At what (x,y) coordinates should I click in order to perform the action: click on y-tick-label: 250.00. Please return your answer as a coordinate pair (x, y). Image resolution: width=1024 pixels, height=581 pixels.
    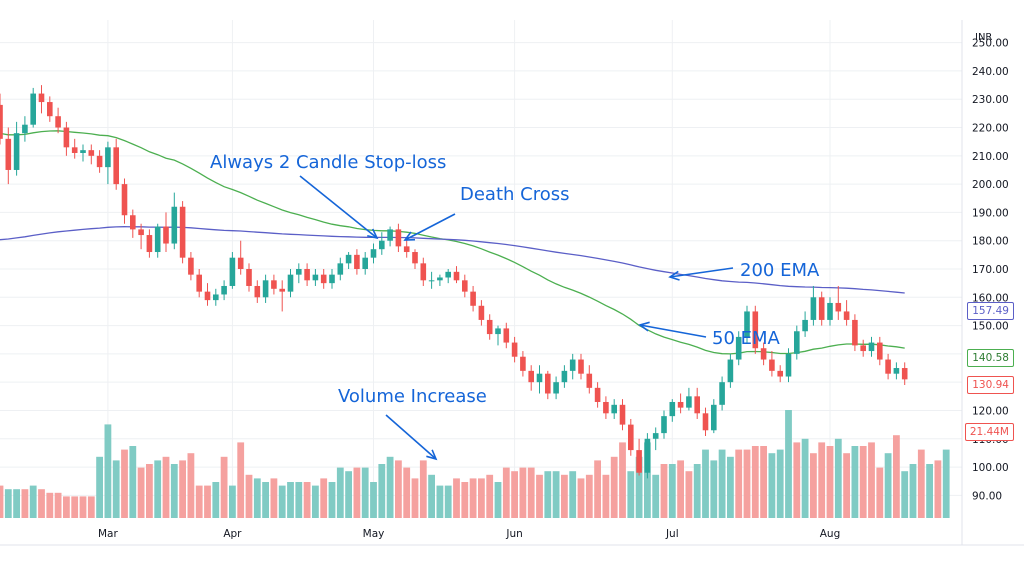
    Looking at the image, I should click on (990, 44).